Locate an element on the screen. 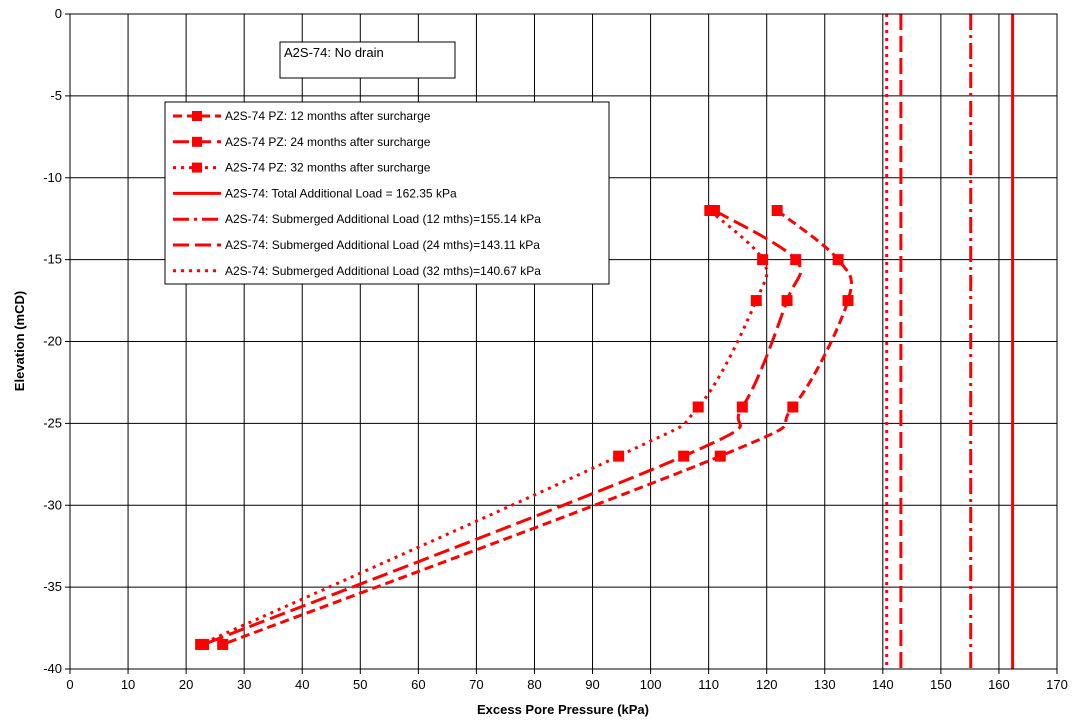 The height and width of the screenshot is (721, 1075). x-tick-label: 150 is located at coordinates (941, 684).